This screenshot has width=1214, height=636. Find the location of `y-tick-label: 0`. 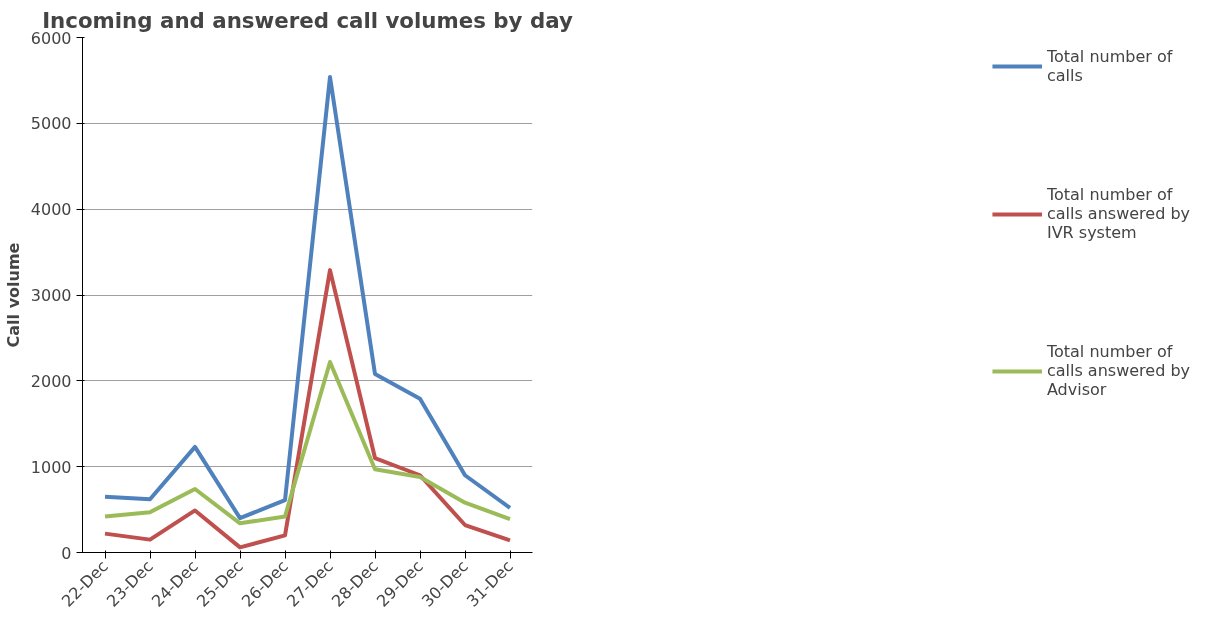

y-tick-label: 0 is located at coordinates (66, 553).